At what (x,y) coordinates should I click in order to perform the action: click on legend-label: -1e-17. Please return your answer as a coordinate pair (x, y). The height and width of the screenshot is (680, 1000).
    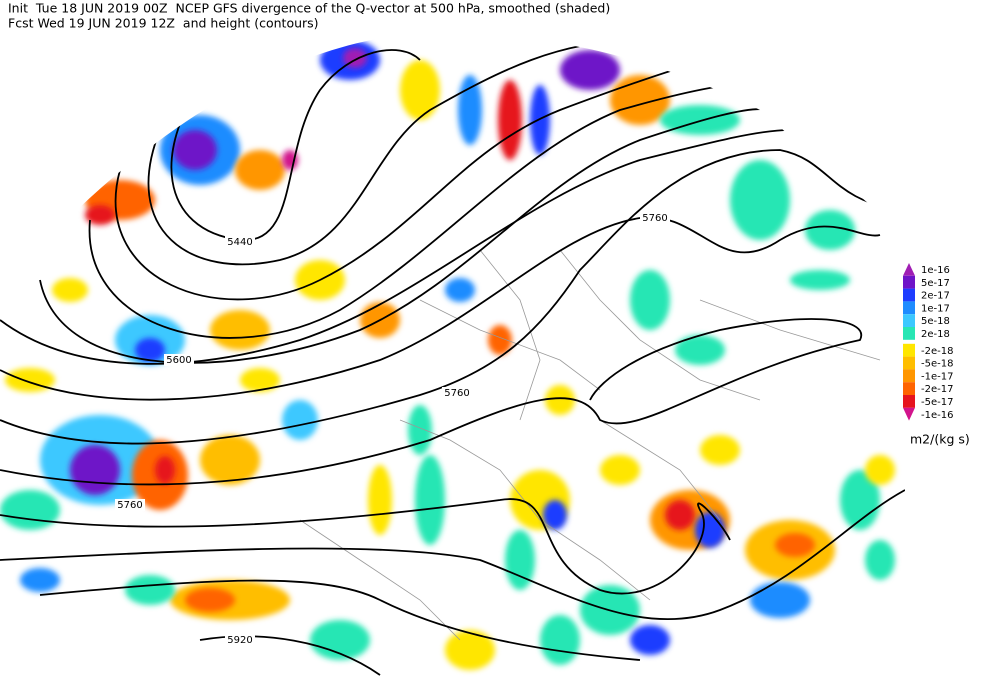
    Looking at the image, I should click on (937, 376).